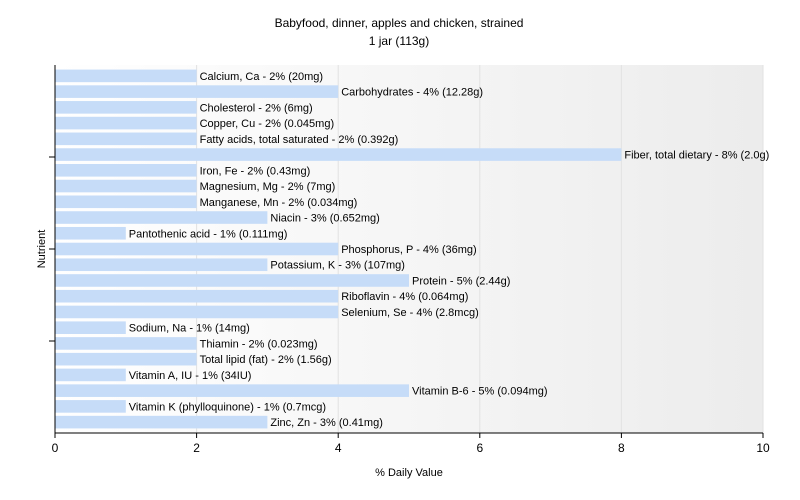 The image size is (800, 500). Describe the element at coordinates (479, 448) in the screenshot. I see `x-tick-label: 6` at that location.